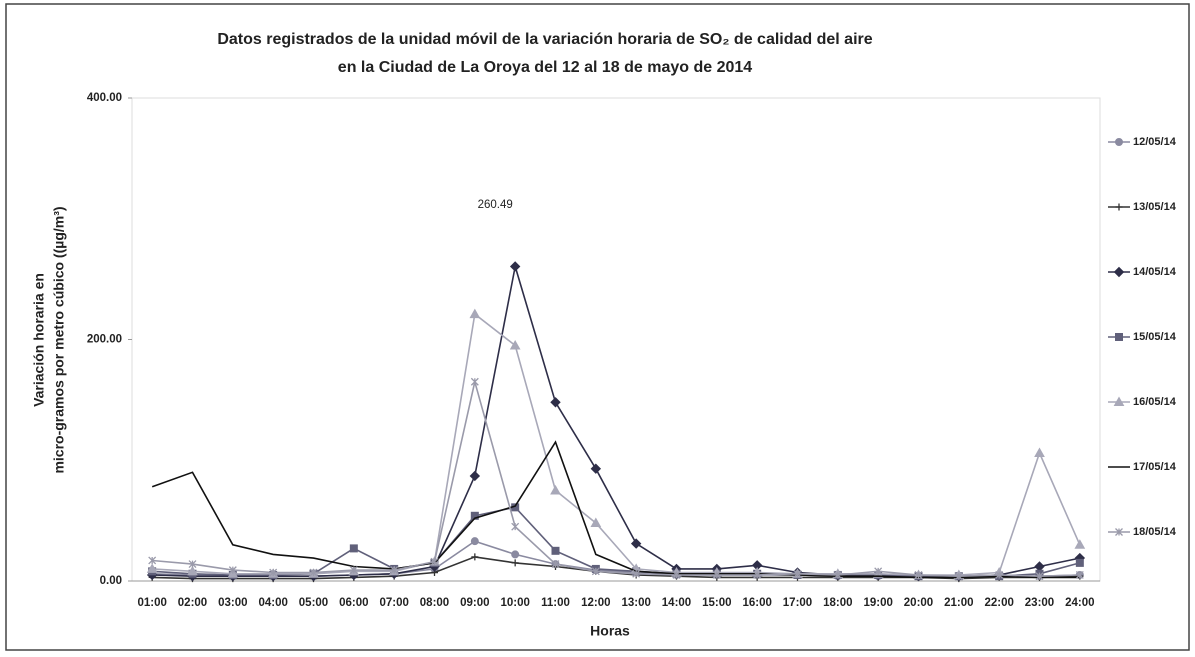 The height and width of the screenshot is (657, 1195). I want to click on annotation: 260.49, so click(495, 205).